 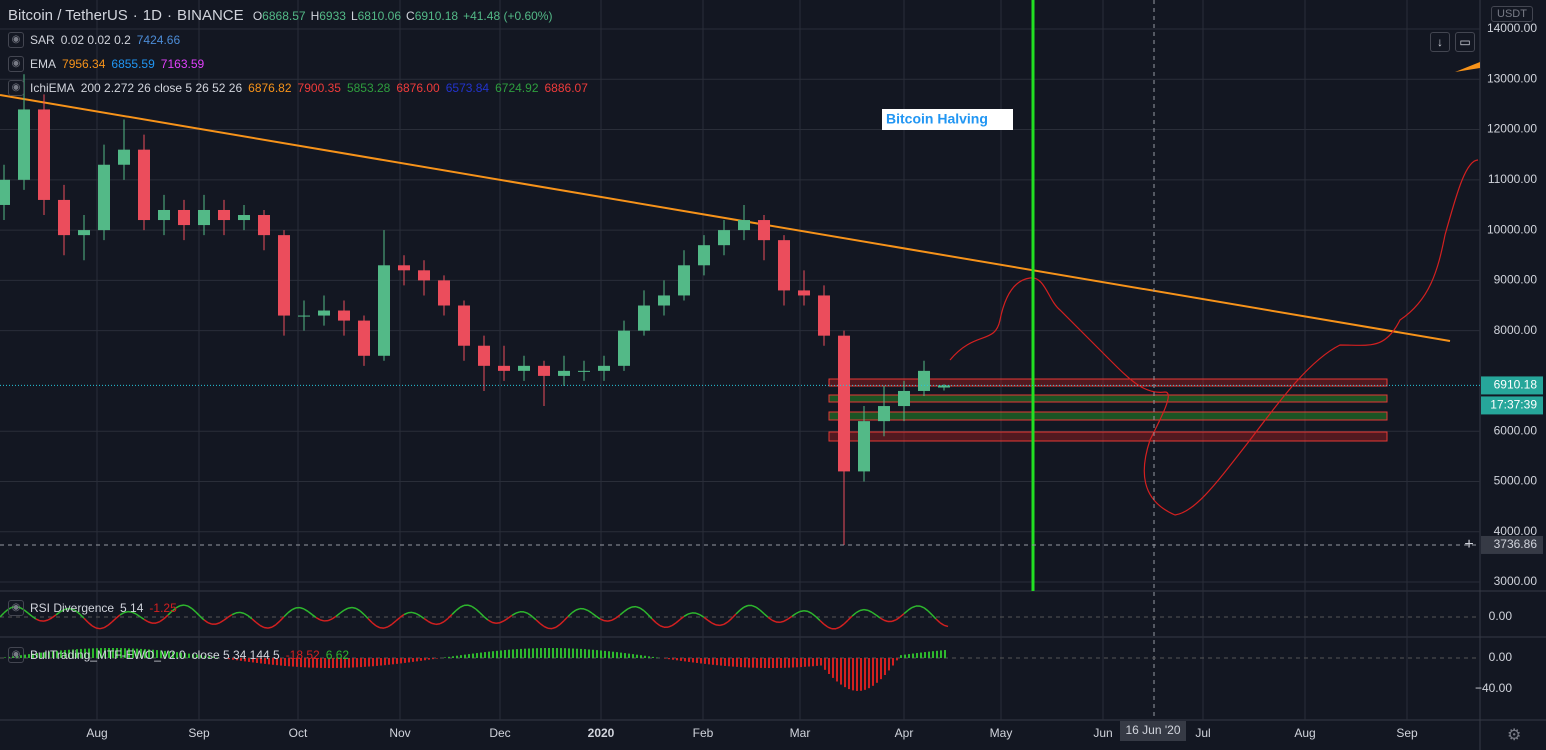 What do you see at coordinates (1465, 42) in the screenshot?
I see `fullscreen-button: ▭` at bounding box center [1465, 42].